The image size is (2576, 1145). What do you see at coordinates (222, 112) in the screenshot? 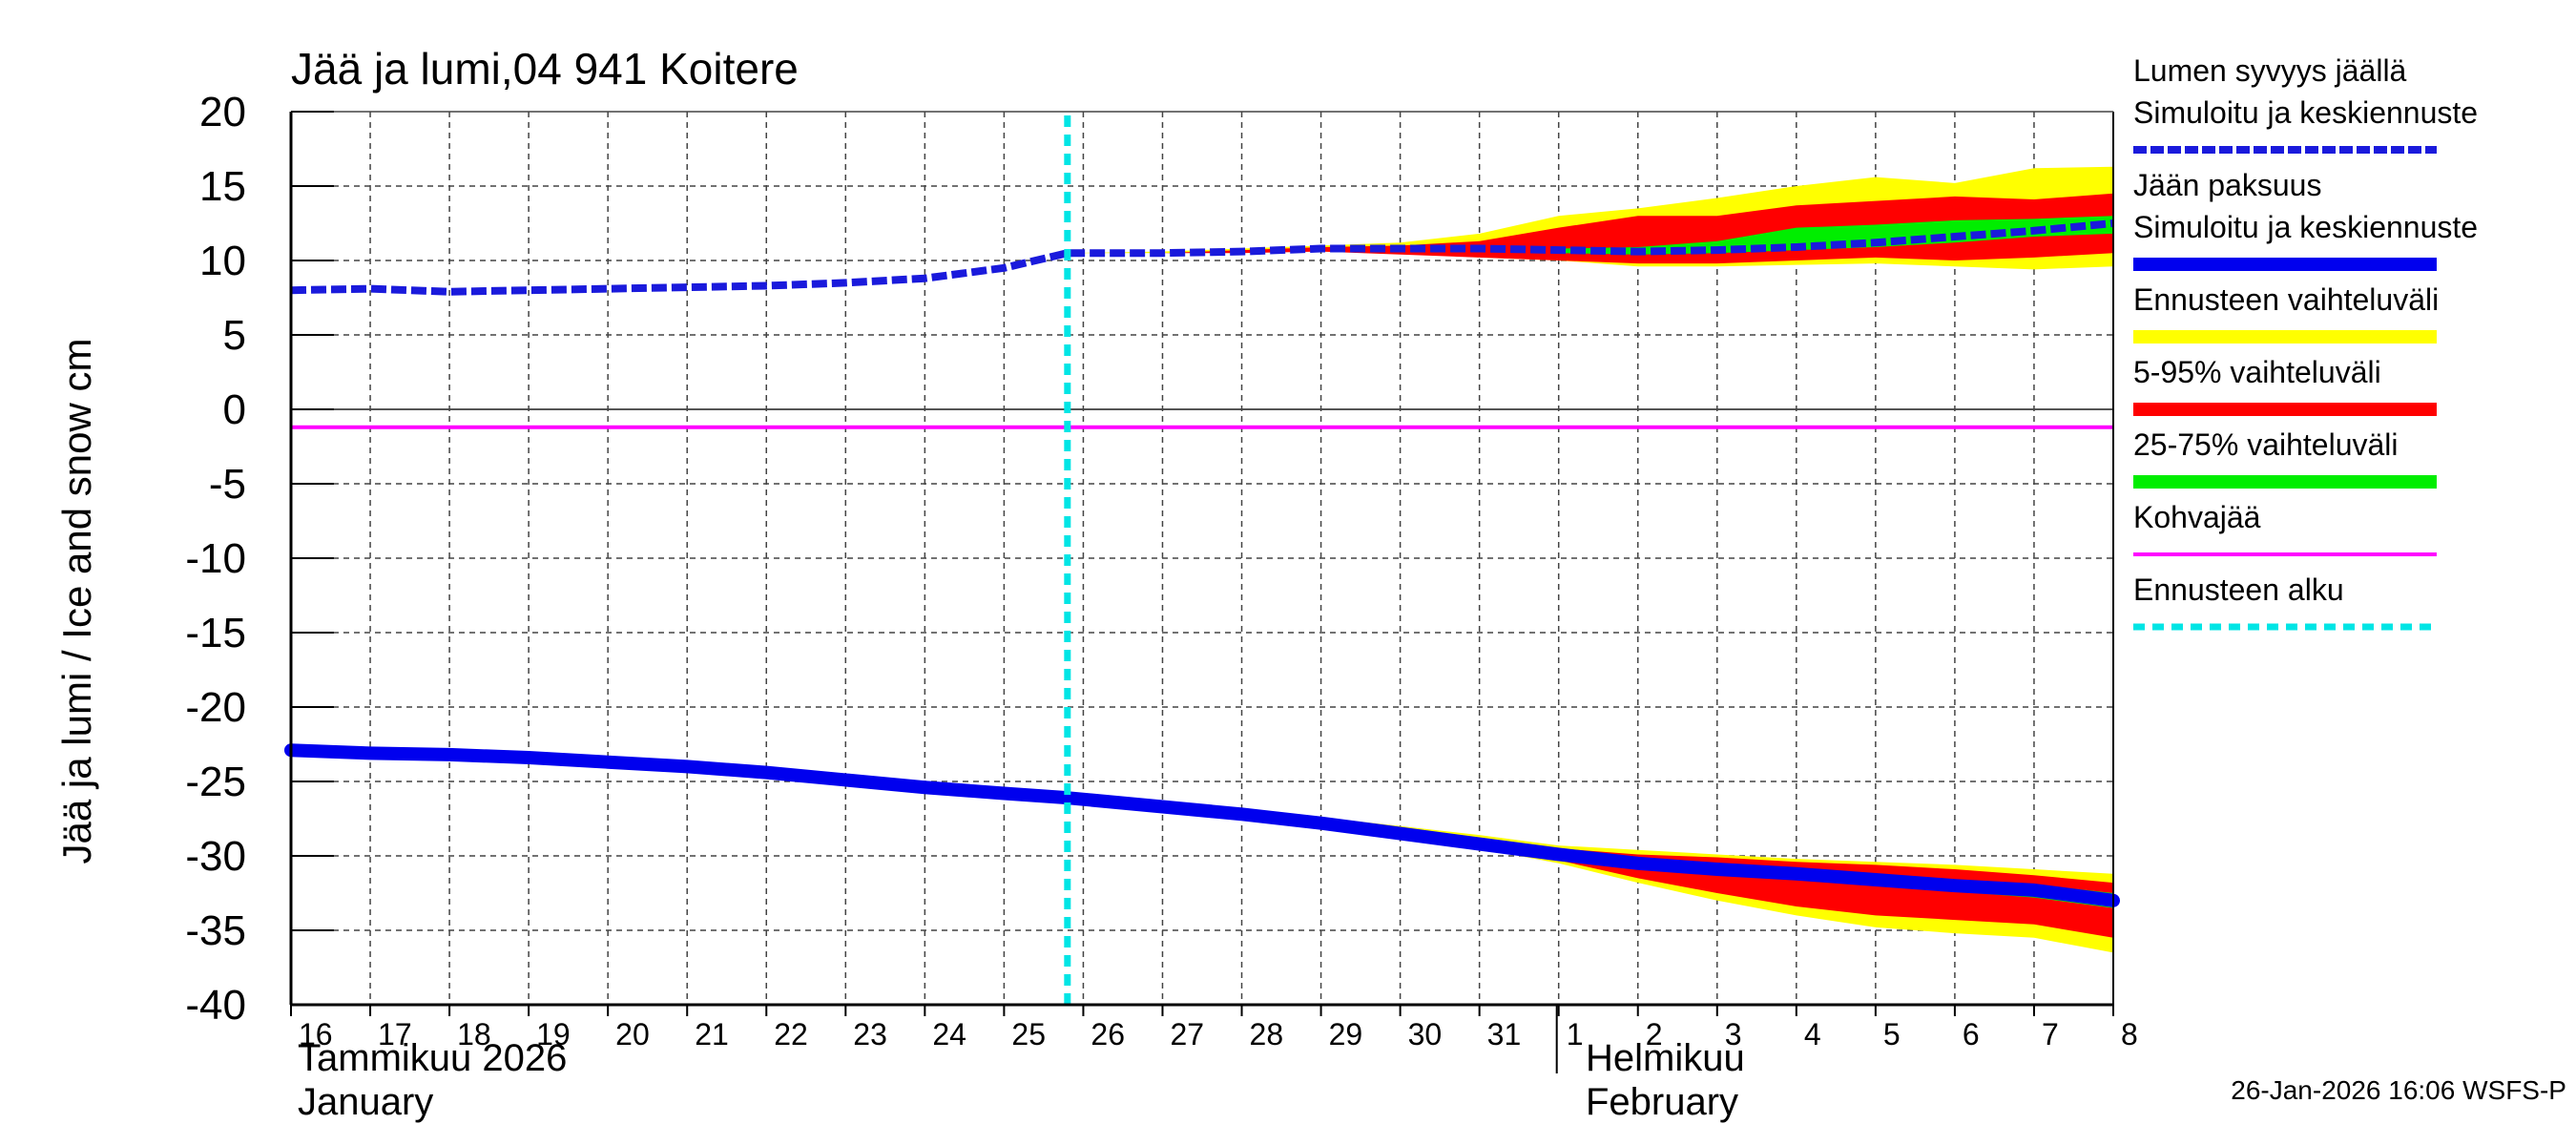
I see `y-tick-label: 20` at bounding box center [222, 112].